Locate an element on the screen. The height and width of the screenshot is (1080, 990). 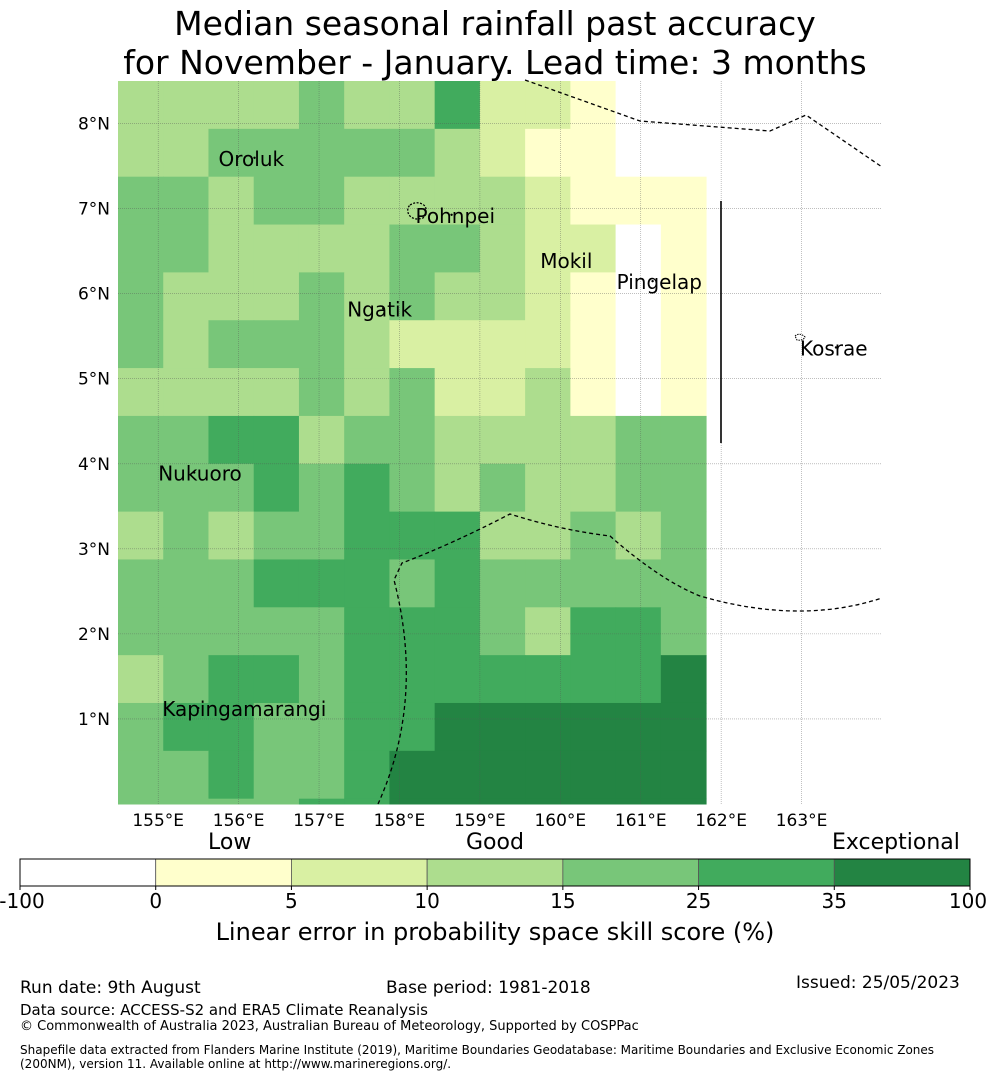
lon-tick-label: 157°E is located at coordinates (319, 821).